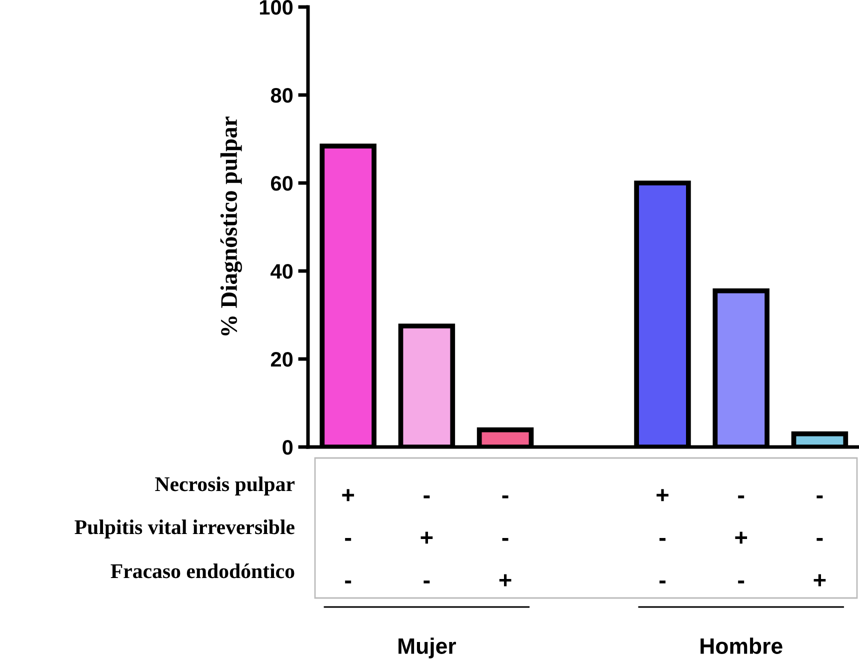 Image resolution: width=859 pixels, height=665 pixels. What do you see at coordinates (231, 226) in the screenshot?
I see `y-axis-title: % Diagnóstico pulpar` at bounding box center [231, 226].